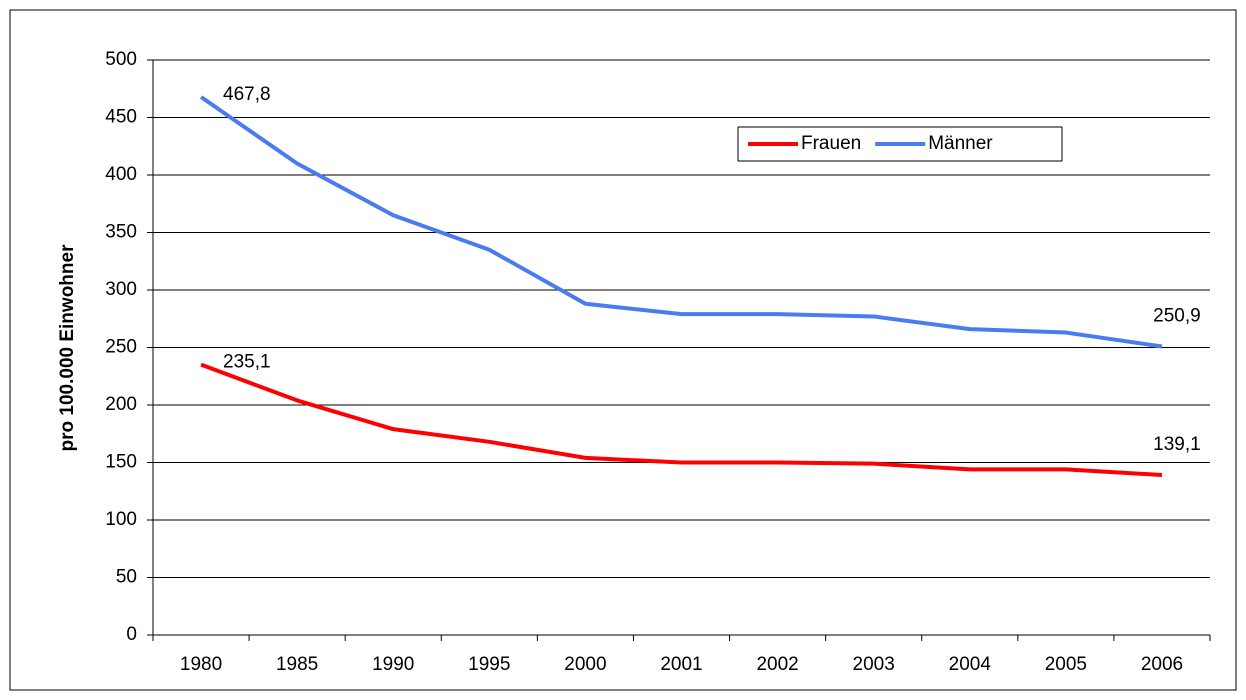 The height and width of the screenshot is (700, 1246). Describe the element at coordinates (121, 404) in the screenshot. I see `y-tick-label: 200` at that location.